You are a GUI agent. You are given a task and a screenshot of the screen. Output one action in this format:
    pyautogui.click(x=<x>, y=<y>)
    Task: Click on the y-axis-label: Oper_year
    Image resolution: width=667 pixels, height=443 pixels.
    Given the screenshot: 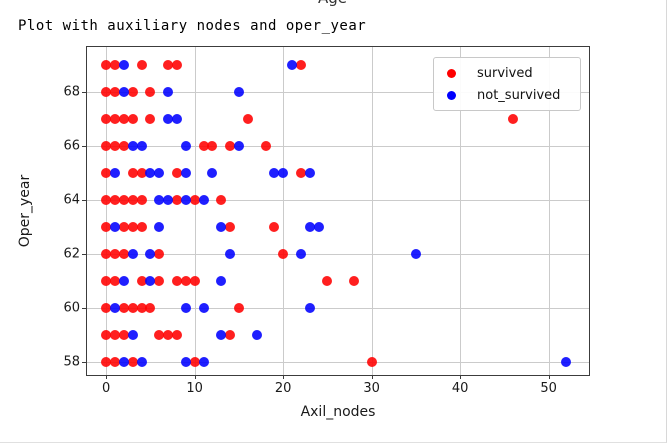 What is the action you would take?
    pyautogui.click(x=25, y=211)
    